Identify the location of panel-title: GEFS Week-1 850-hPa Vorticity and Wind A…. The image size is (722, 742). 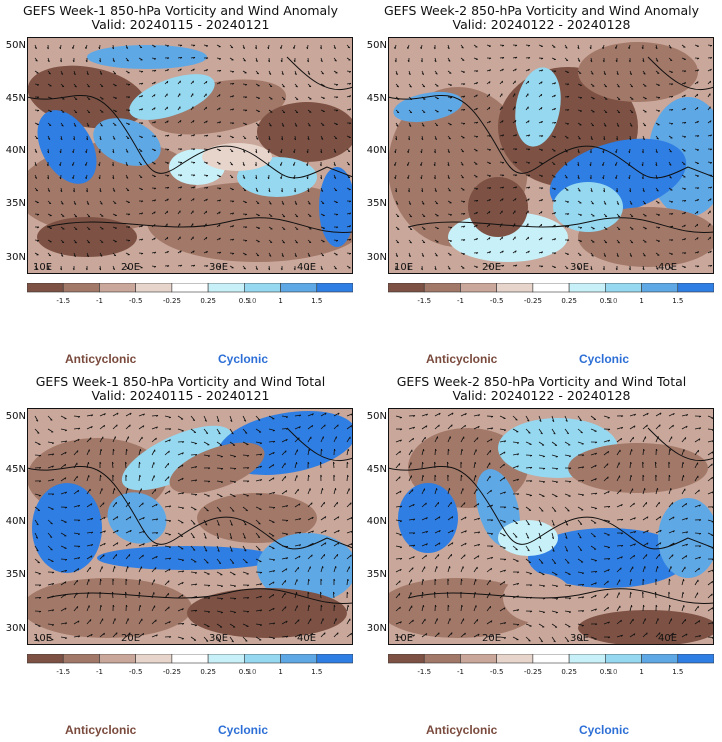
(180, 10).